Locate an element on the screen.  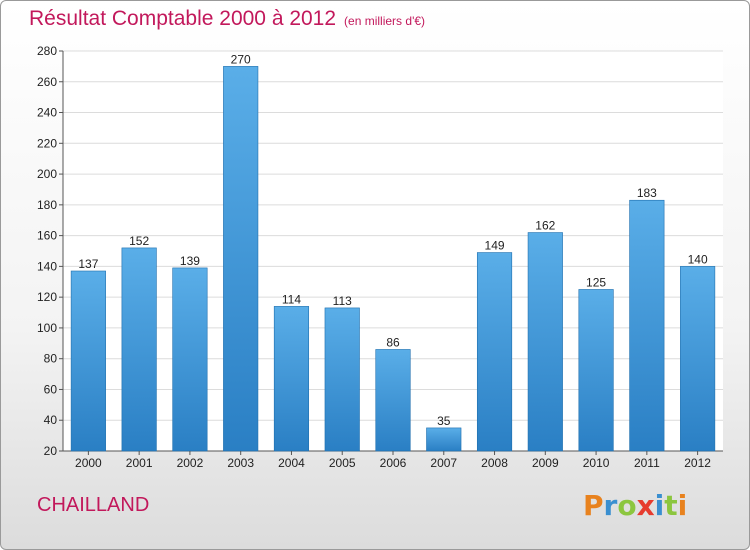
chart-title-text: Résultat Comptable 2000 à 2012 is located at coordinates (183, 18).